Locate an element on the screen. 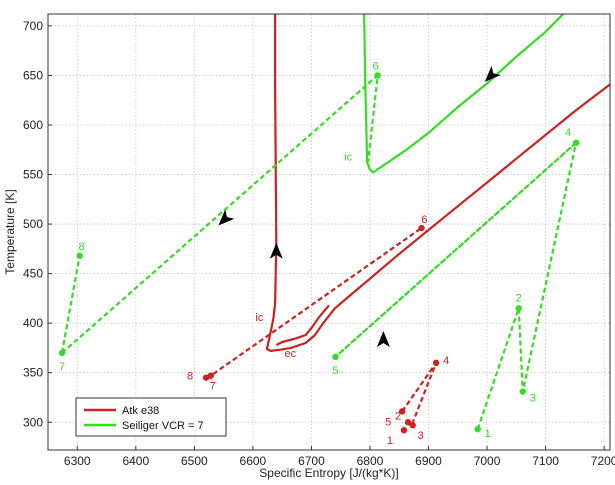  legend-entry-atk: Atk e38 is located at coordinates (140, 411).